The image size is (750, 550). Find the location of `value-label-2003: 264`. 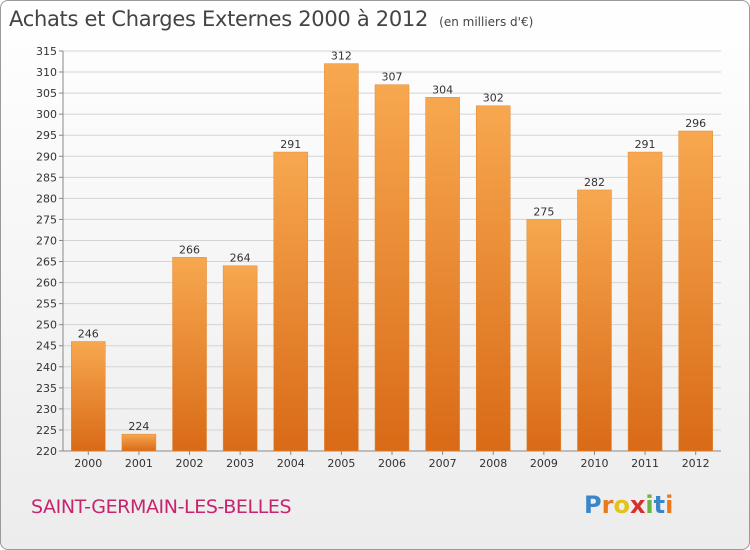

value-label-2003: 264 is located at coordinates (240, 258).